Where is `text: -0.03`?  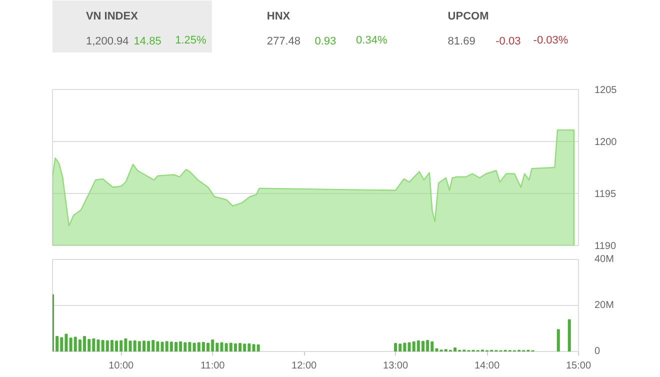
text: -0.03 is located at coordinates (508, 42).